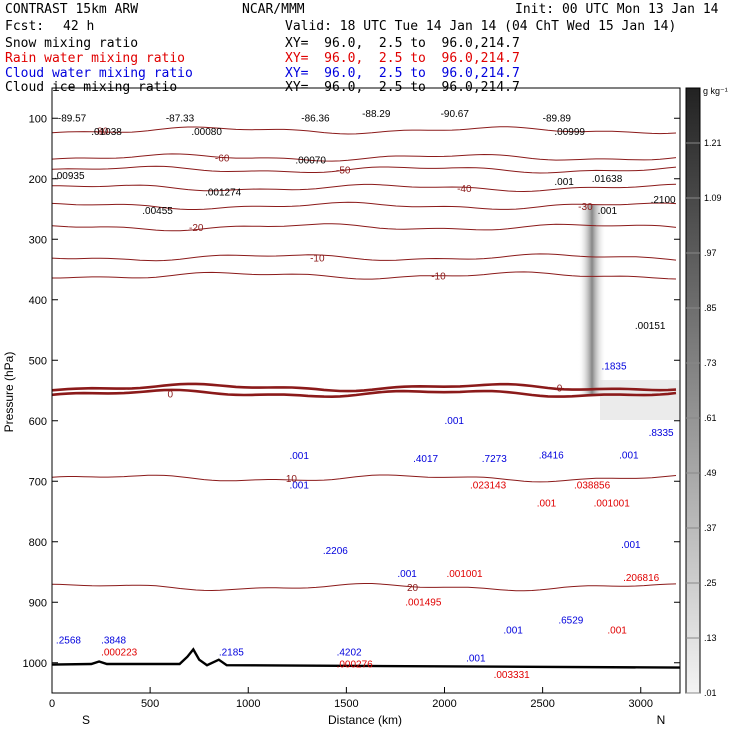  What do you see at coordinates (693, 390) in the screenshot?
I see `colorbar-scale` at bounding box center [693, 390].